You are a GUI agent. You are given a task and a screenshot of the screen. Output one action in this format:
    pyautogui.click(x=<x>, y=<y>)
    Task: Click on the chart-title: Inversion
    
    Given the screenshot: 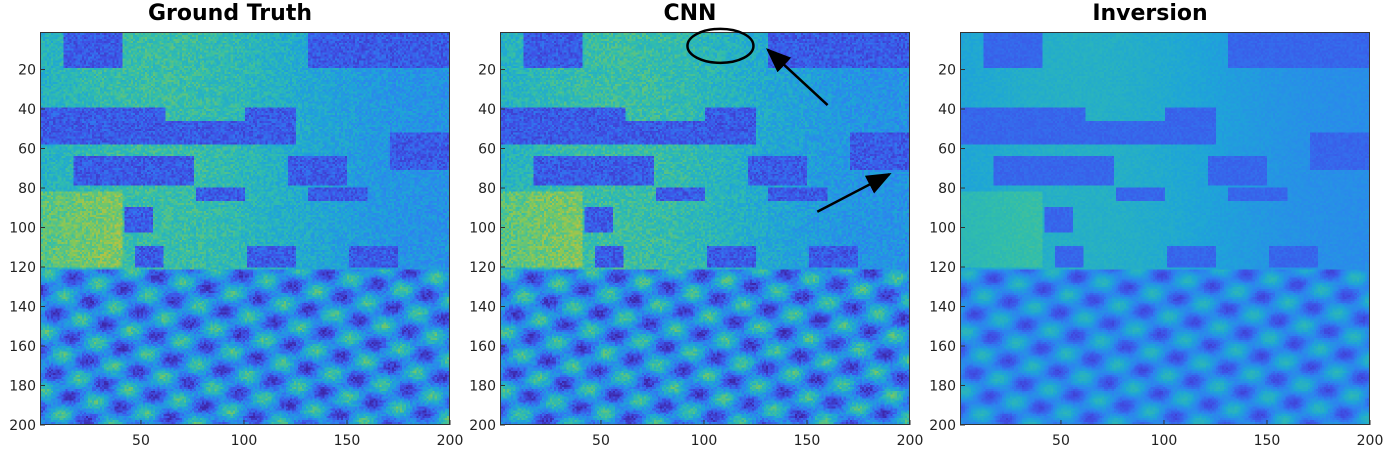 What is the action you would take?
    pyautogui.click(x=1150, y=13)
    